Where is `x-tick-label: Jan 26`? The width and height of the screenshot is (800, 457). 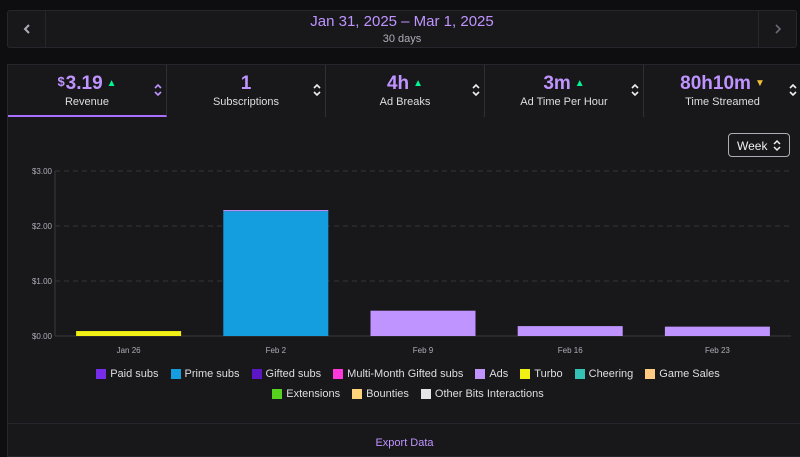
x-tick-label: Jan 26 is located at coordinates (129, 350).